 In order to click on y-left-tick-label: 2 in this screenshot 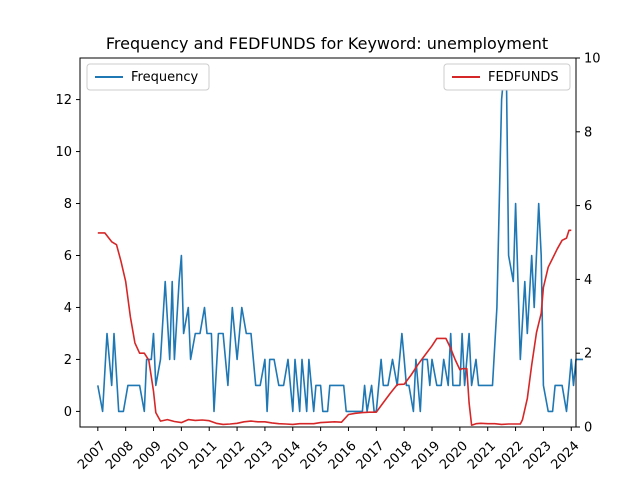, I will do `click(68, 360)`.